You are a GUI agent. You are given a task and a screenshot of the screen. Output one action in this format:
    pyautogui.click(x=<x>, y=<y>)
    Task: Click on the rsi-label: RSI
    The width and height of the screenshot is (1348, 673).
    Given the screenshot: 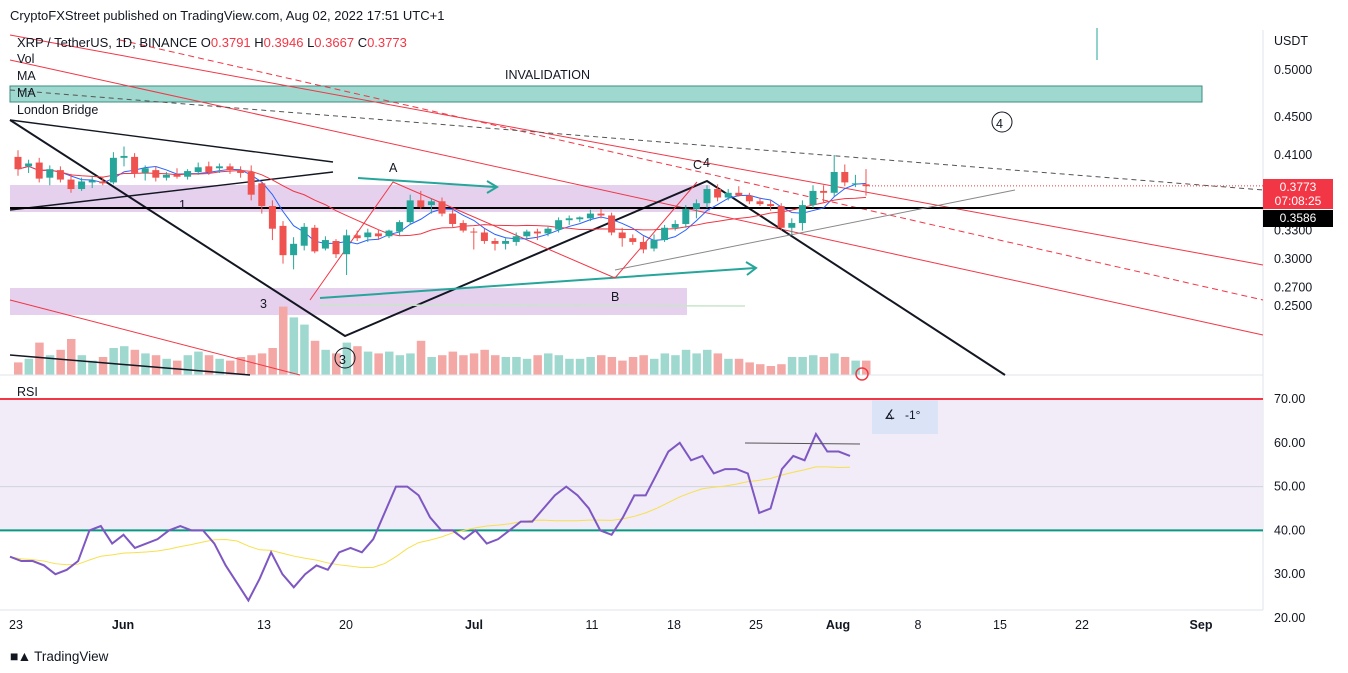 What is the action you would take?
    pyautogui.click(x=27, y=392)
    